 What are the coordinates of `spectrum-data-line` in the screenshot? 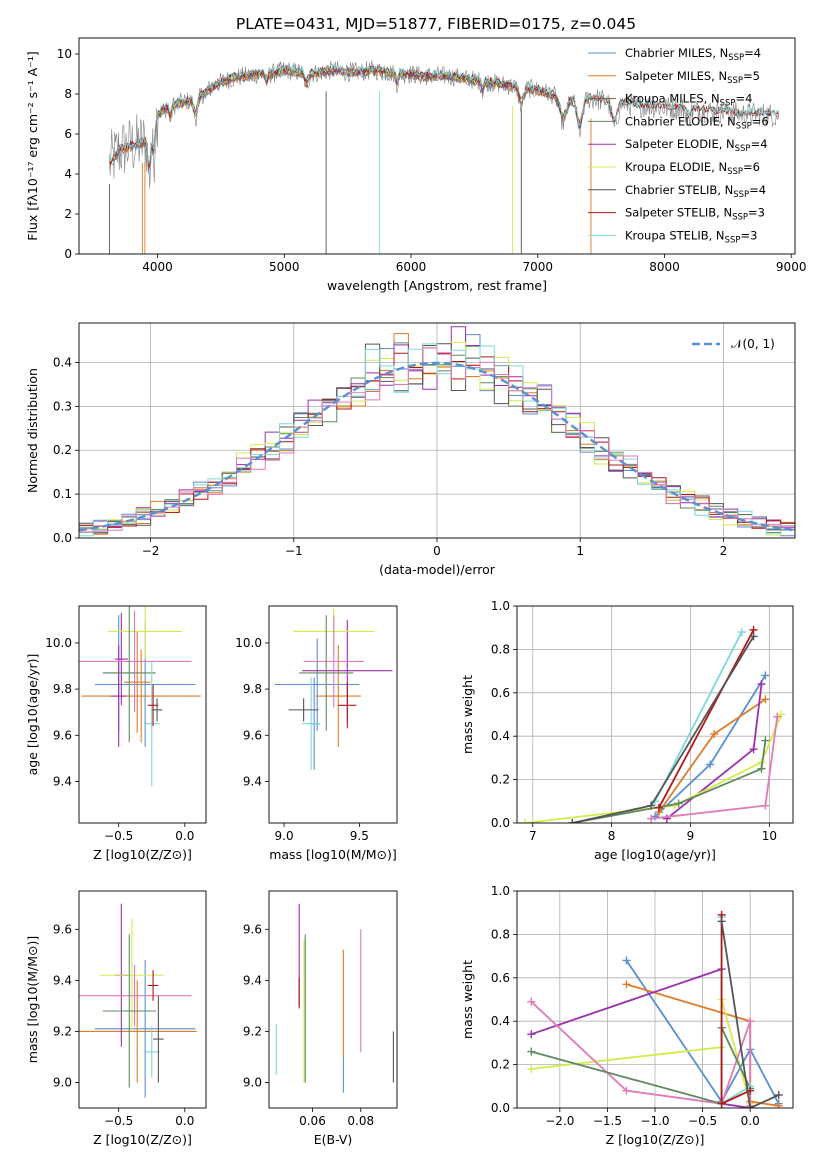 It's located at (444, 124).